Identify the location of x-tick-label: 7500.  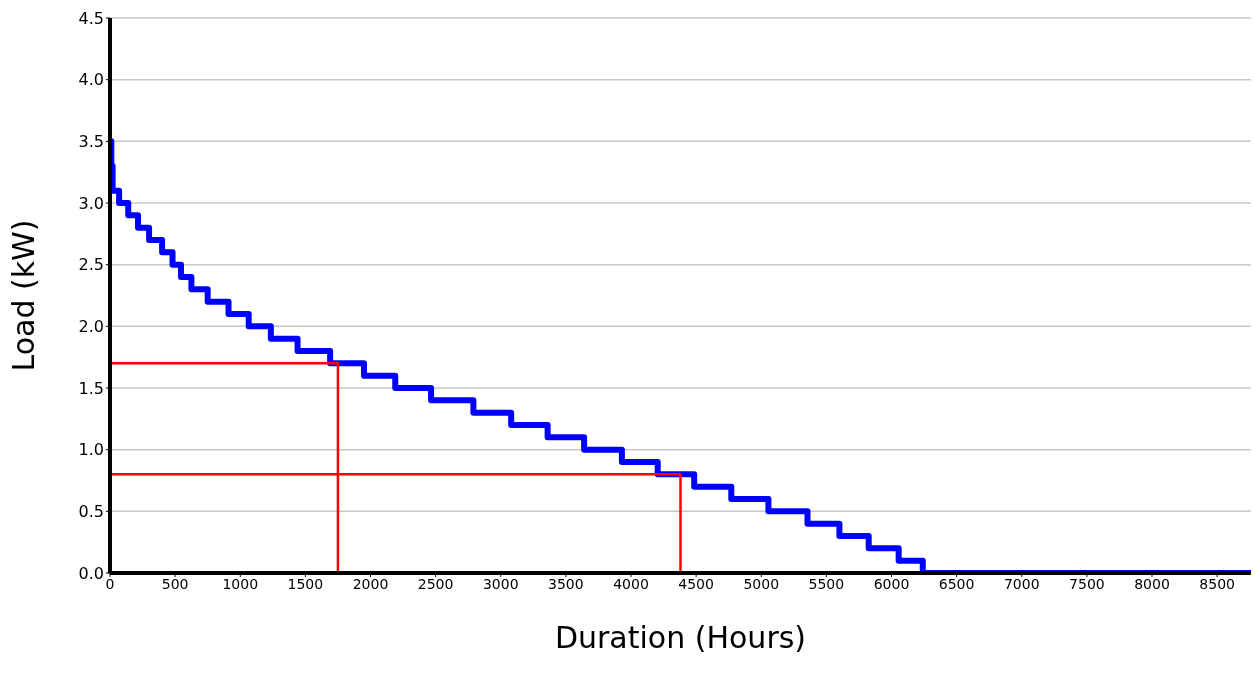
(1087, 583).